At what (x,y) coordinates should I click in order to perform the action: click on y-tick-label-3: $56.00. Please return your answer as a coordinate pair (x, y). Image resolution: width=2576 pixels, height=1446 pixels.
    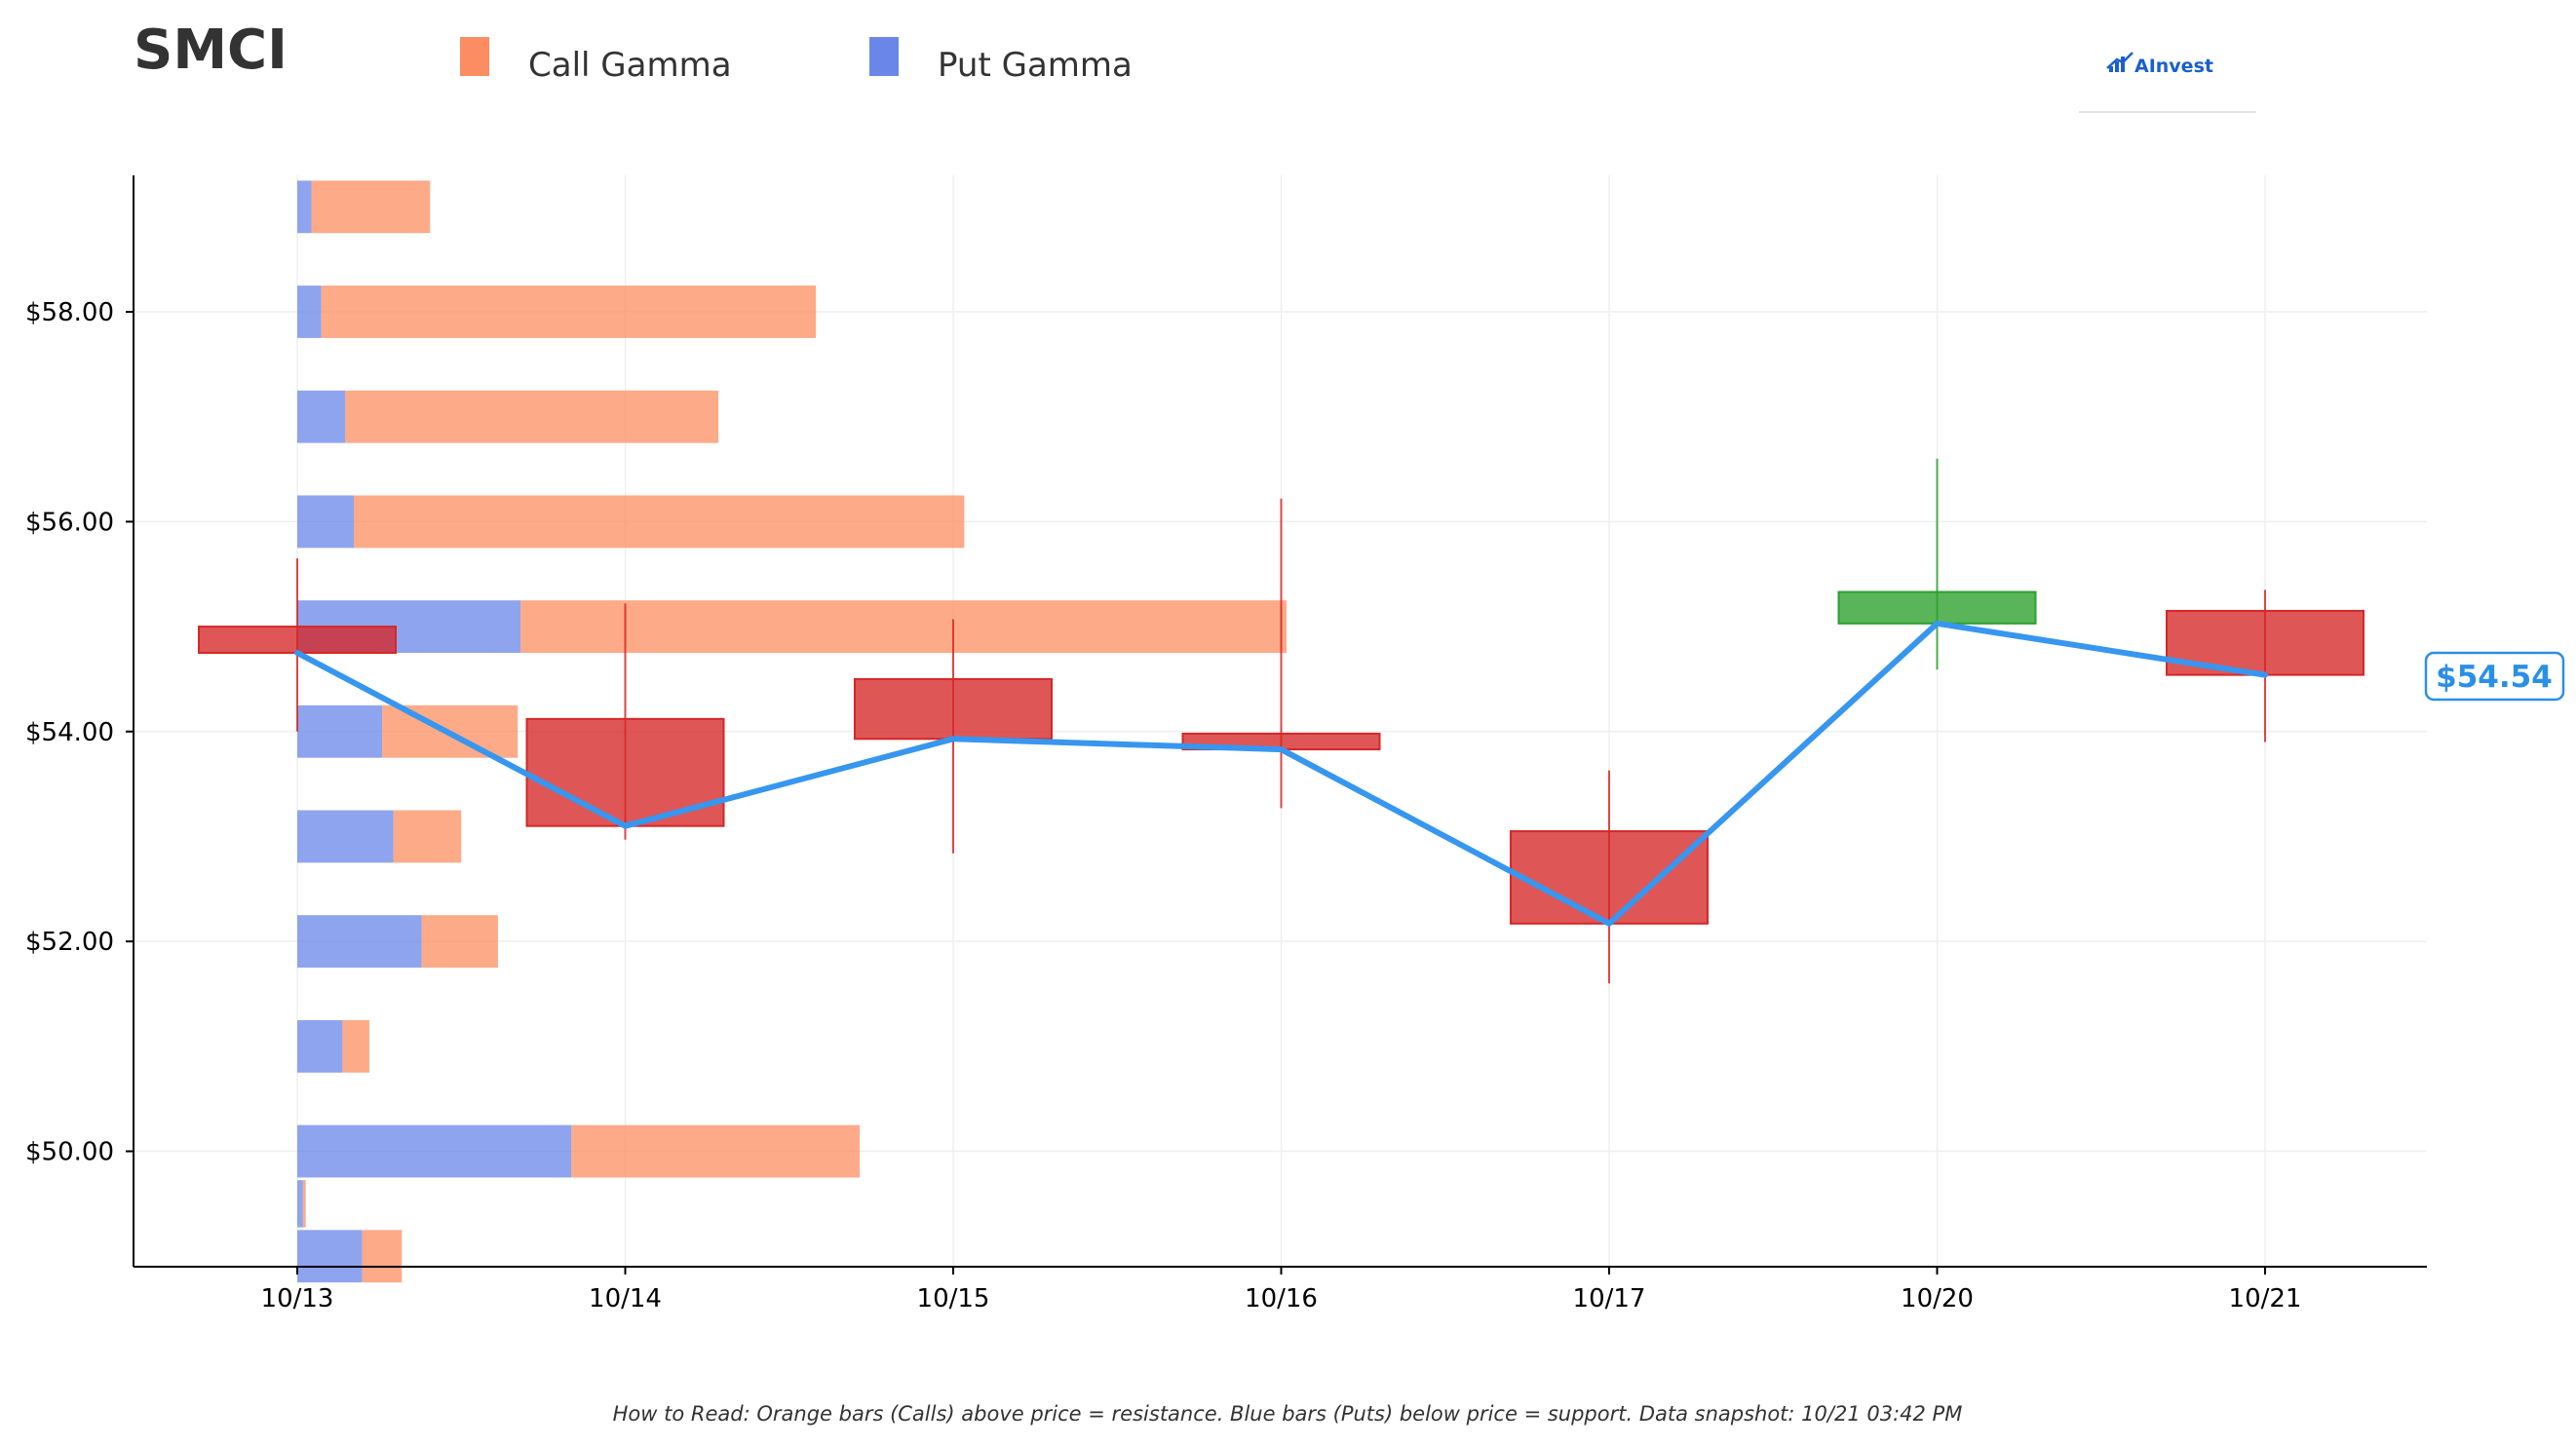
    Looking at the image, I should click on (69, 522).